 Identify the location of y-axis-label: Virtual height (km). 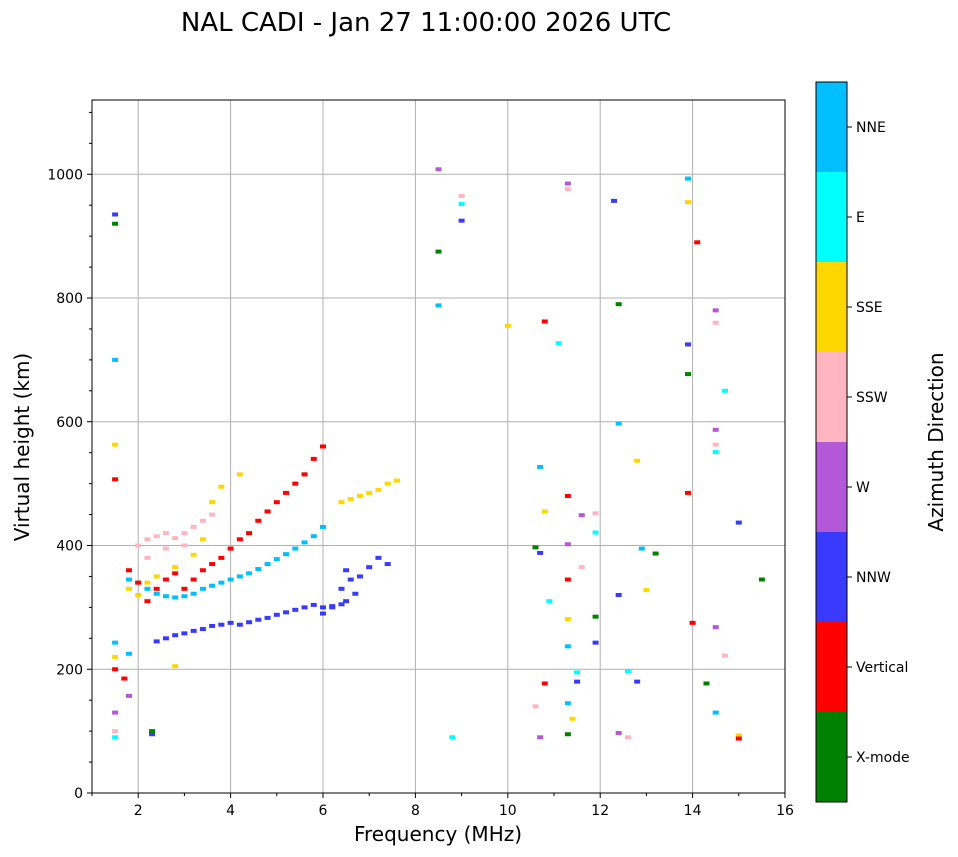
(22, 447).